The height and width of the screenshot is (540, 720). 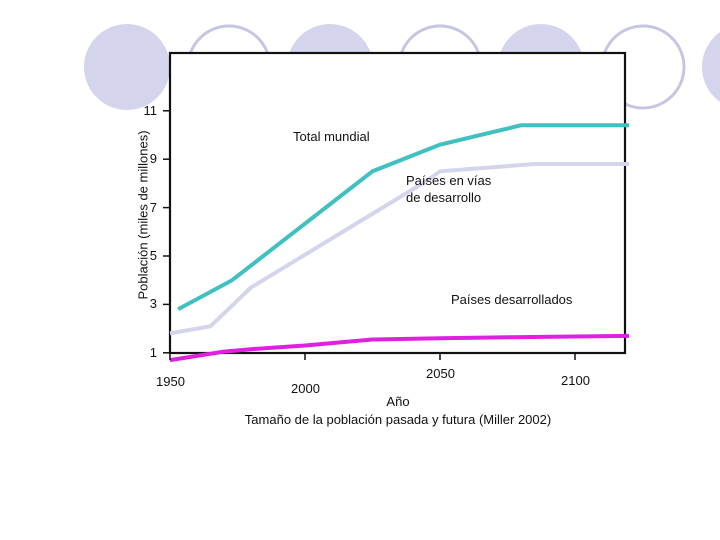 I want to click on y-tick-label: 9, so click(x=153, y=159).